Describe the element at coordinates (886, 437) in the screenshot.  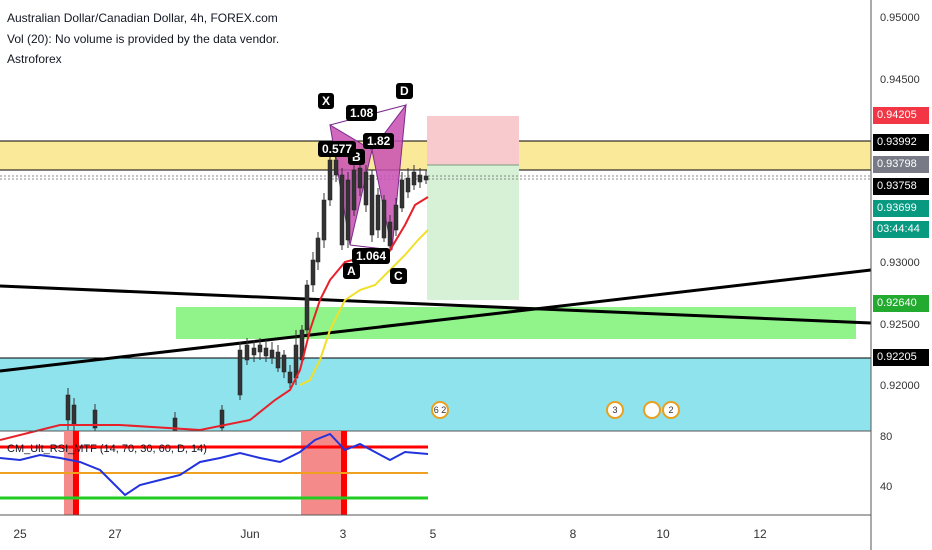
I see `rsi-tick: 80` at that location.